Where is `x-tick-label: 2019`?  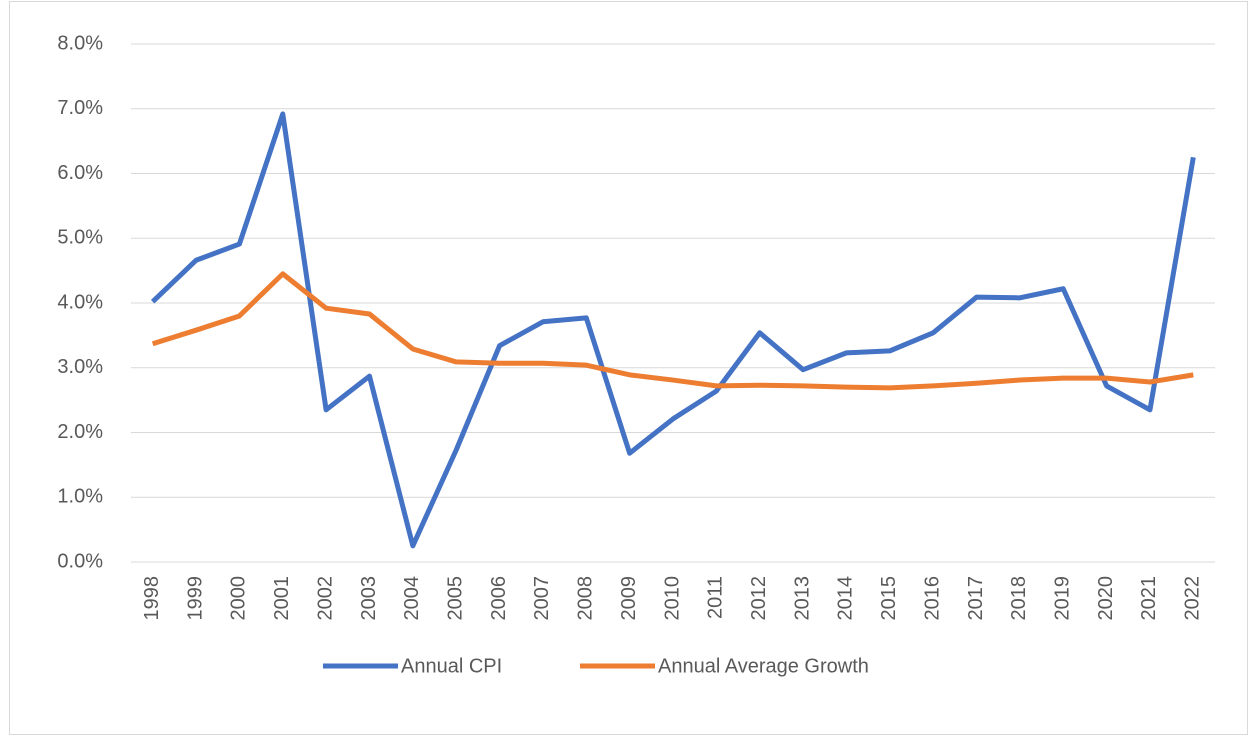
x-tick-label: 2019 is located at coordinates (1063, 598).